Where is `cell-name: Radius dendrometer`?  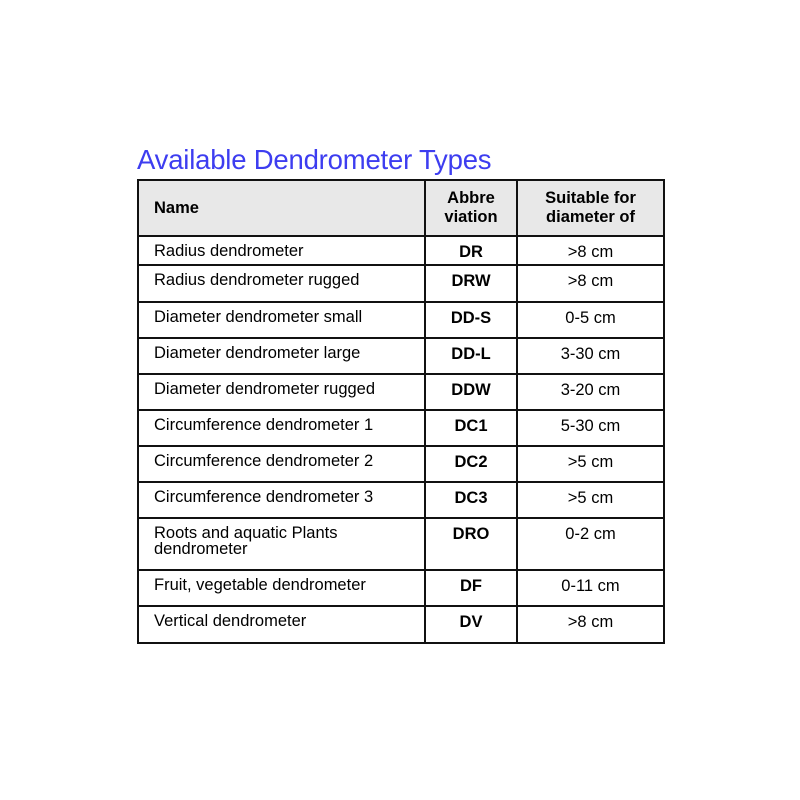 cell-name: Radius dendrometer is located at coordinates (281, 250).